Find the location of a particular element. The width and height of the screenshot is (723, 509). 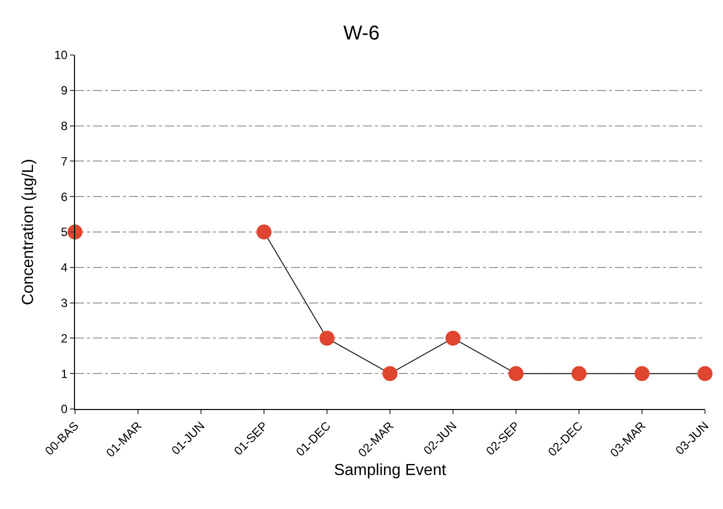

y-tick-label: 9 is located at coordinates (64, 91).